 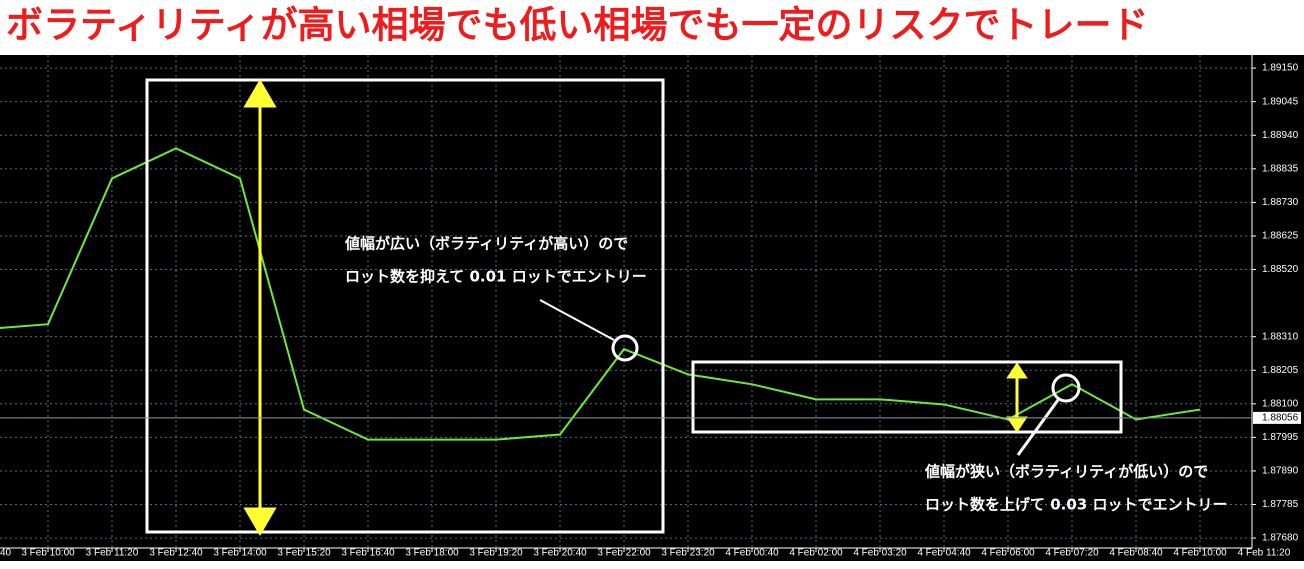 I want to click on y-tick-label: 1.87680, so click(x=1280, y=538).